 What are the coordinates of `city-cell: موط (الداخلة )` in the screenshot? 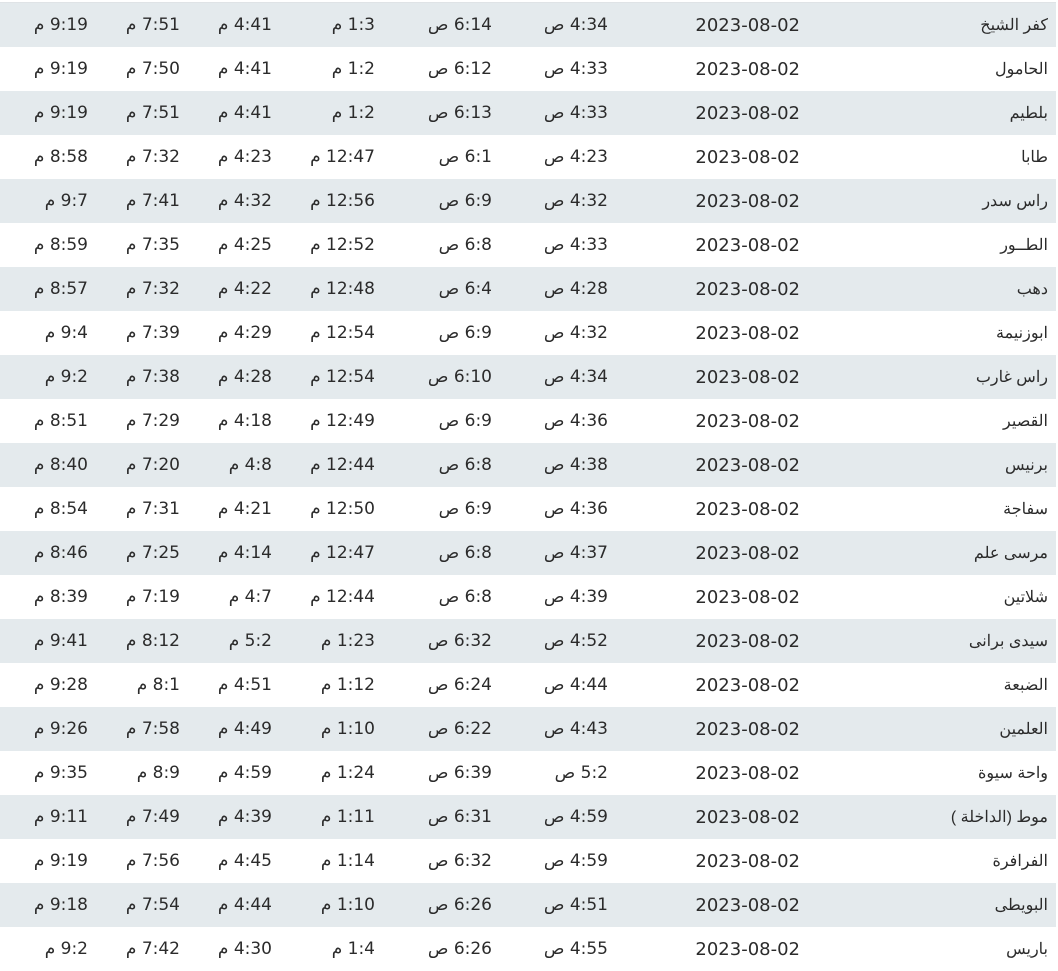 It's located at (932, 817).